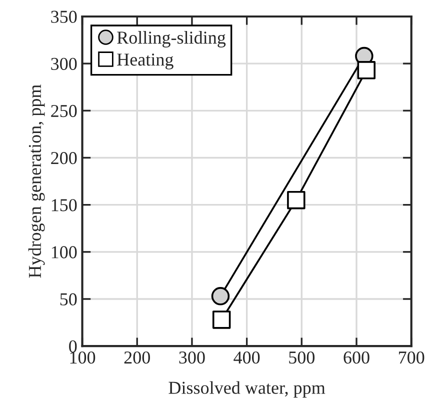  What do you see at coordinates (68, 299) in the screenshot?
I see `y-tick-label: 50` at bounding box center [68, 299].